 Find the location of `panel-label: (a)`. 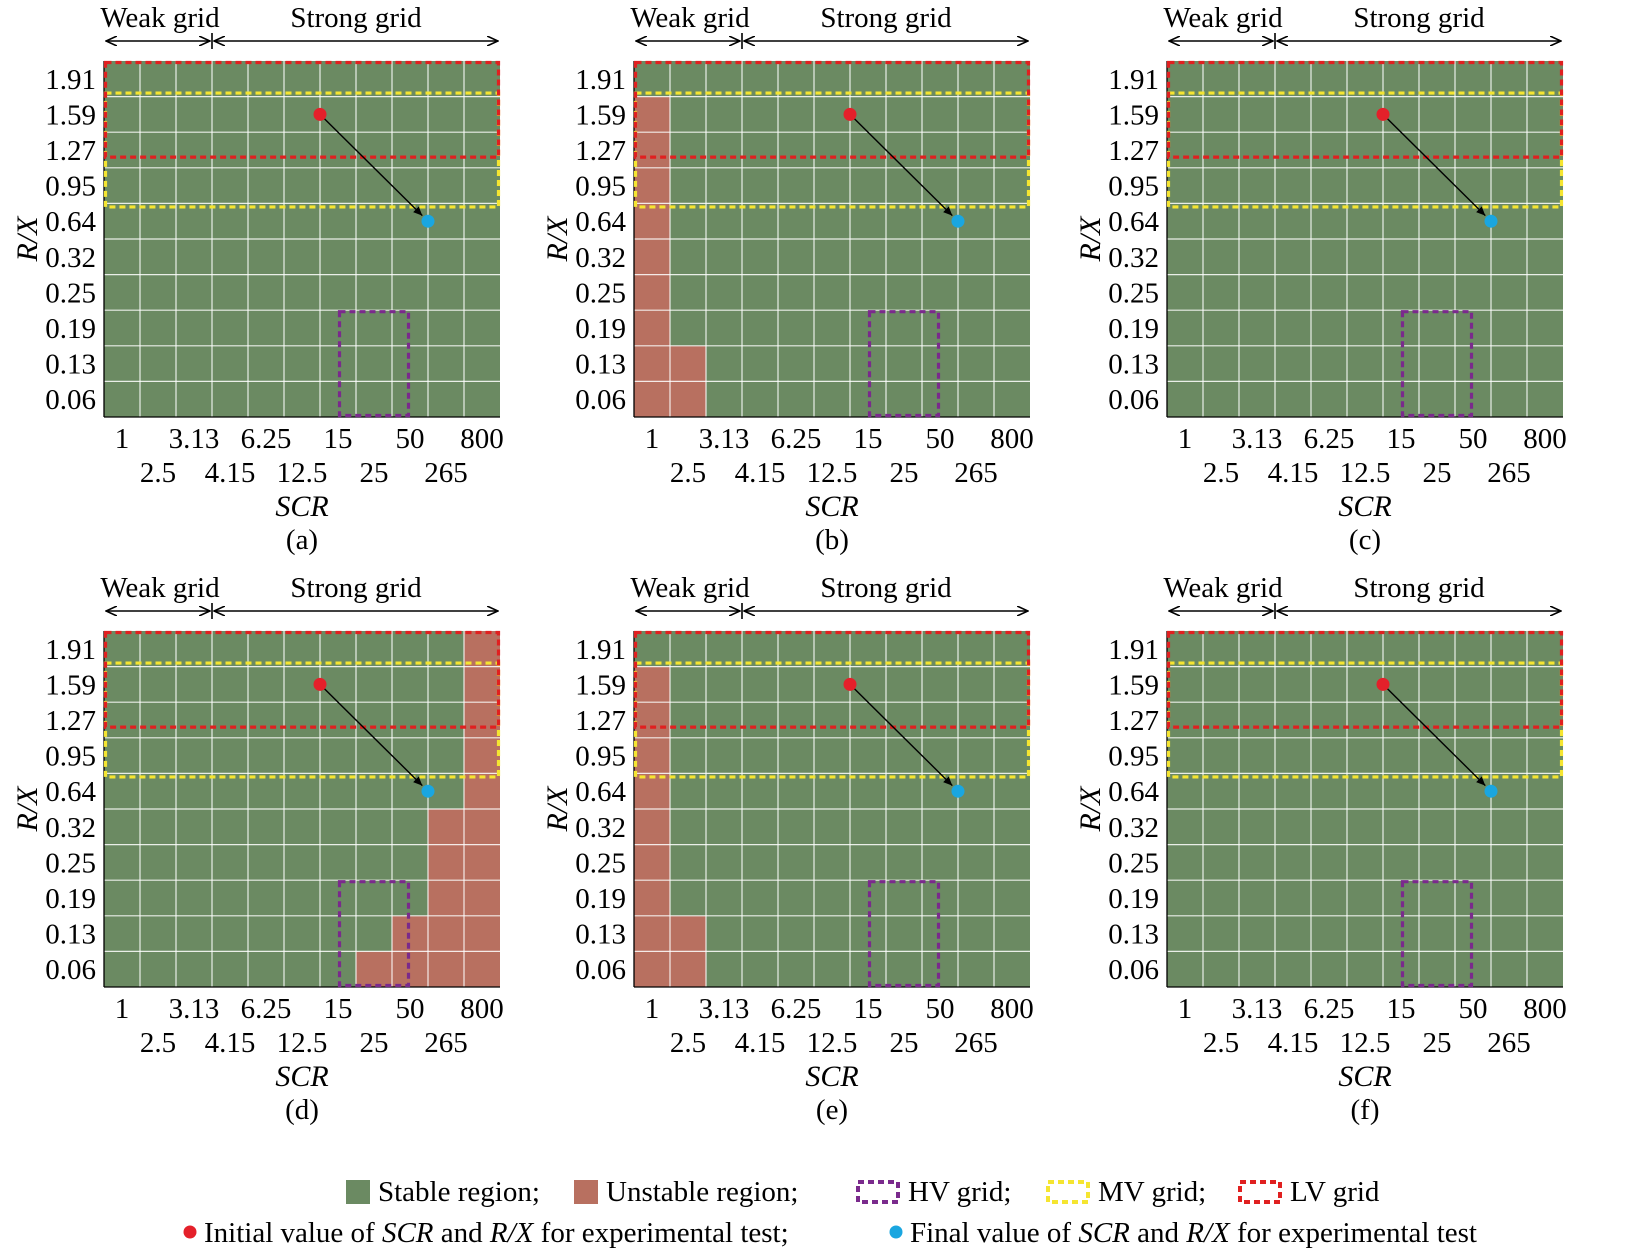

panel-label: (a) is located at coordinates (302, 540).